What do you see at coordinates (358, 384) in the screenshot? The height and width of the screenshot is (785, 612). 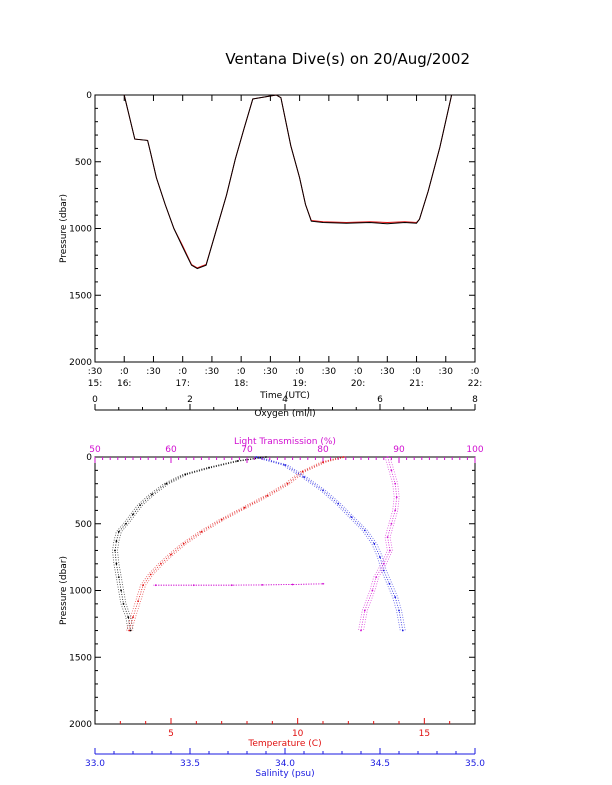 I see `x-tick-label-hour: 20:` at bounding box center [358, 384].